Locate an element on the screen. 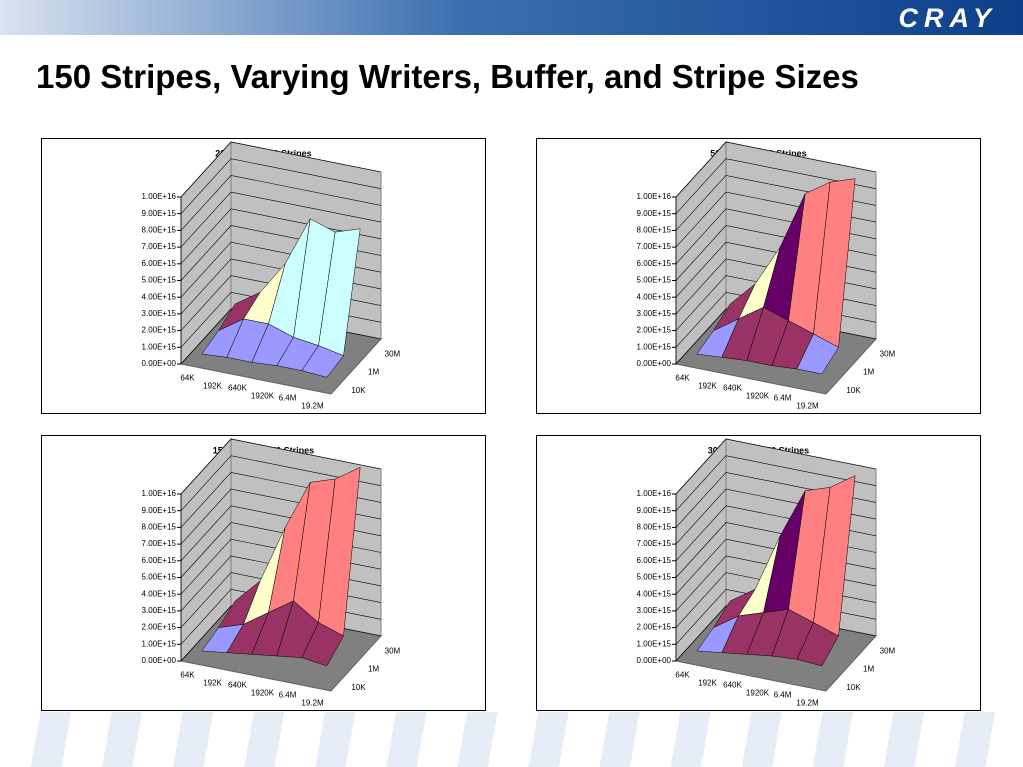  logo: CRAY is located at coordinates (947, 18).